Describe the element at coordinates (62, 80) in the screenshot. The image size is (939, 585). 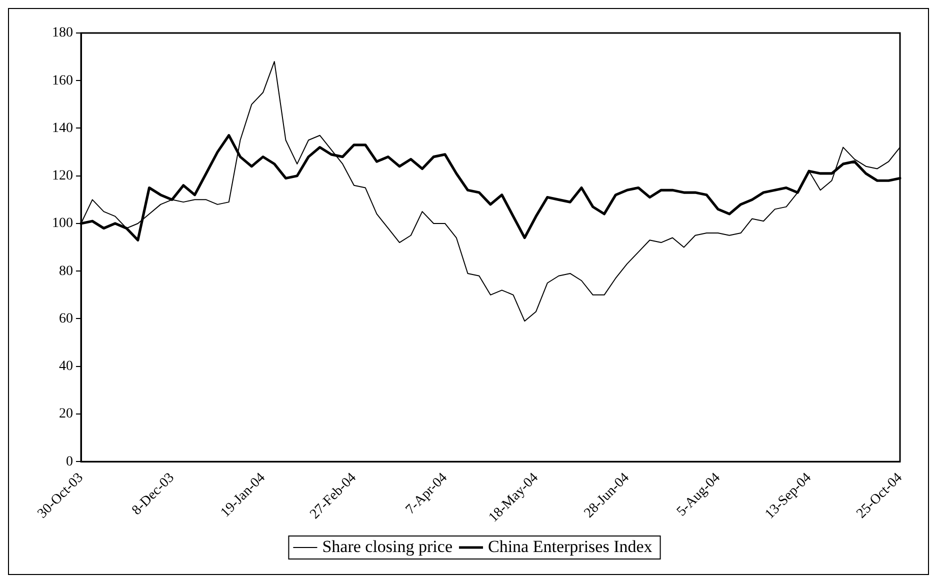
I see `y-tick-label: 160` at that location.